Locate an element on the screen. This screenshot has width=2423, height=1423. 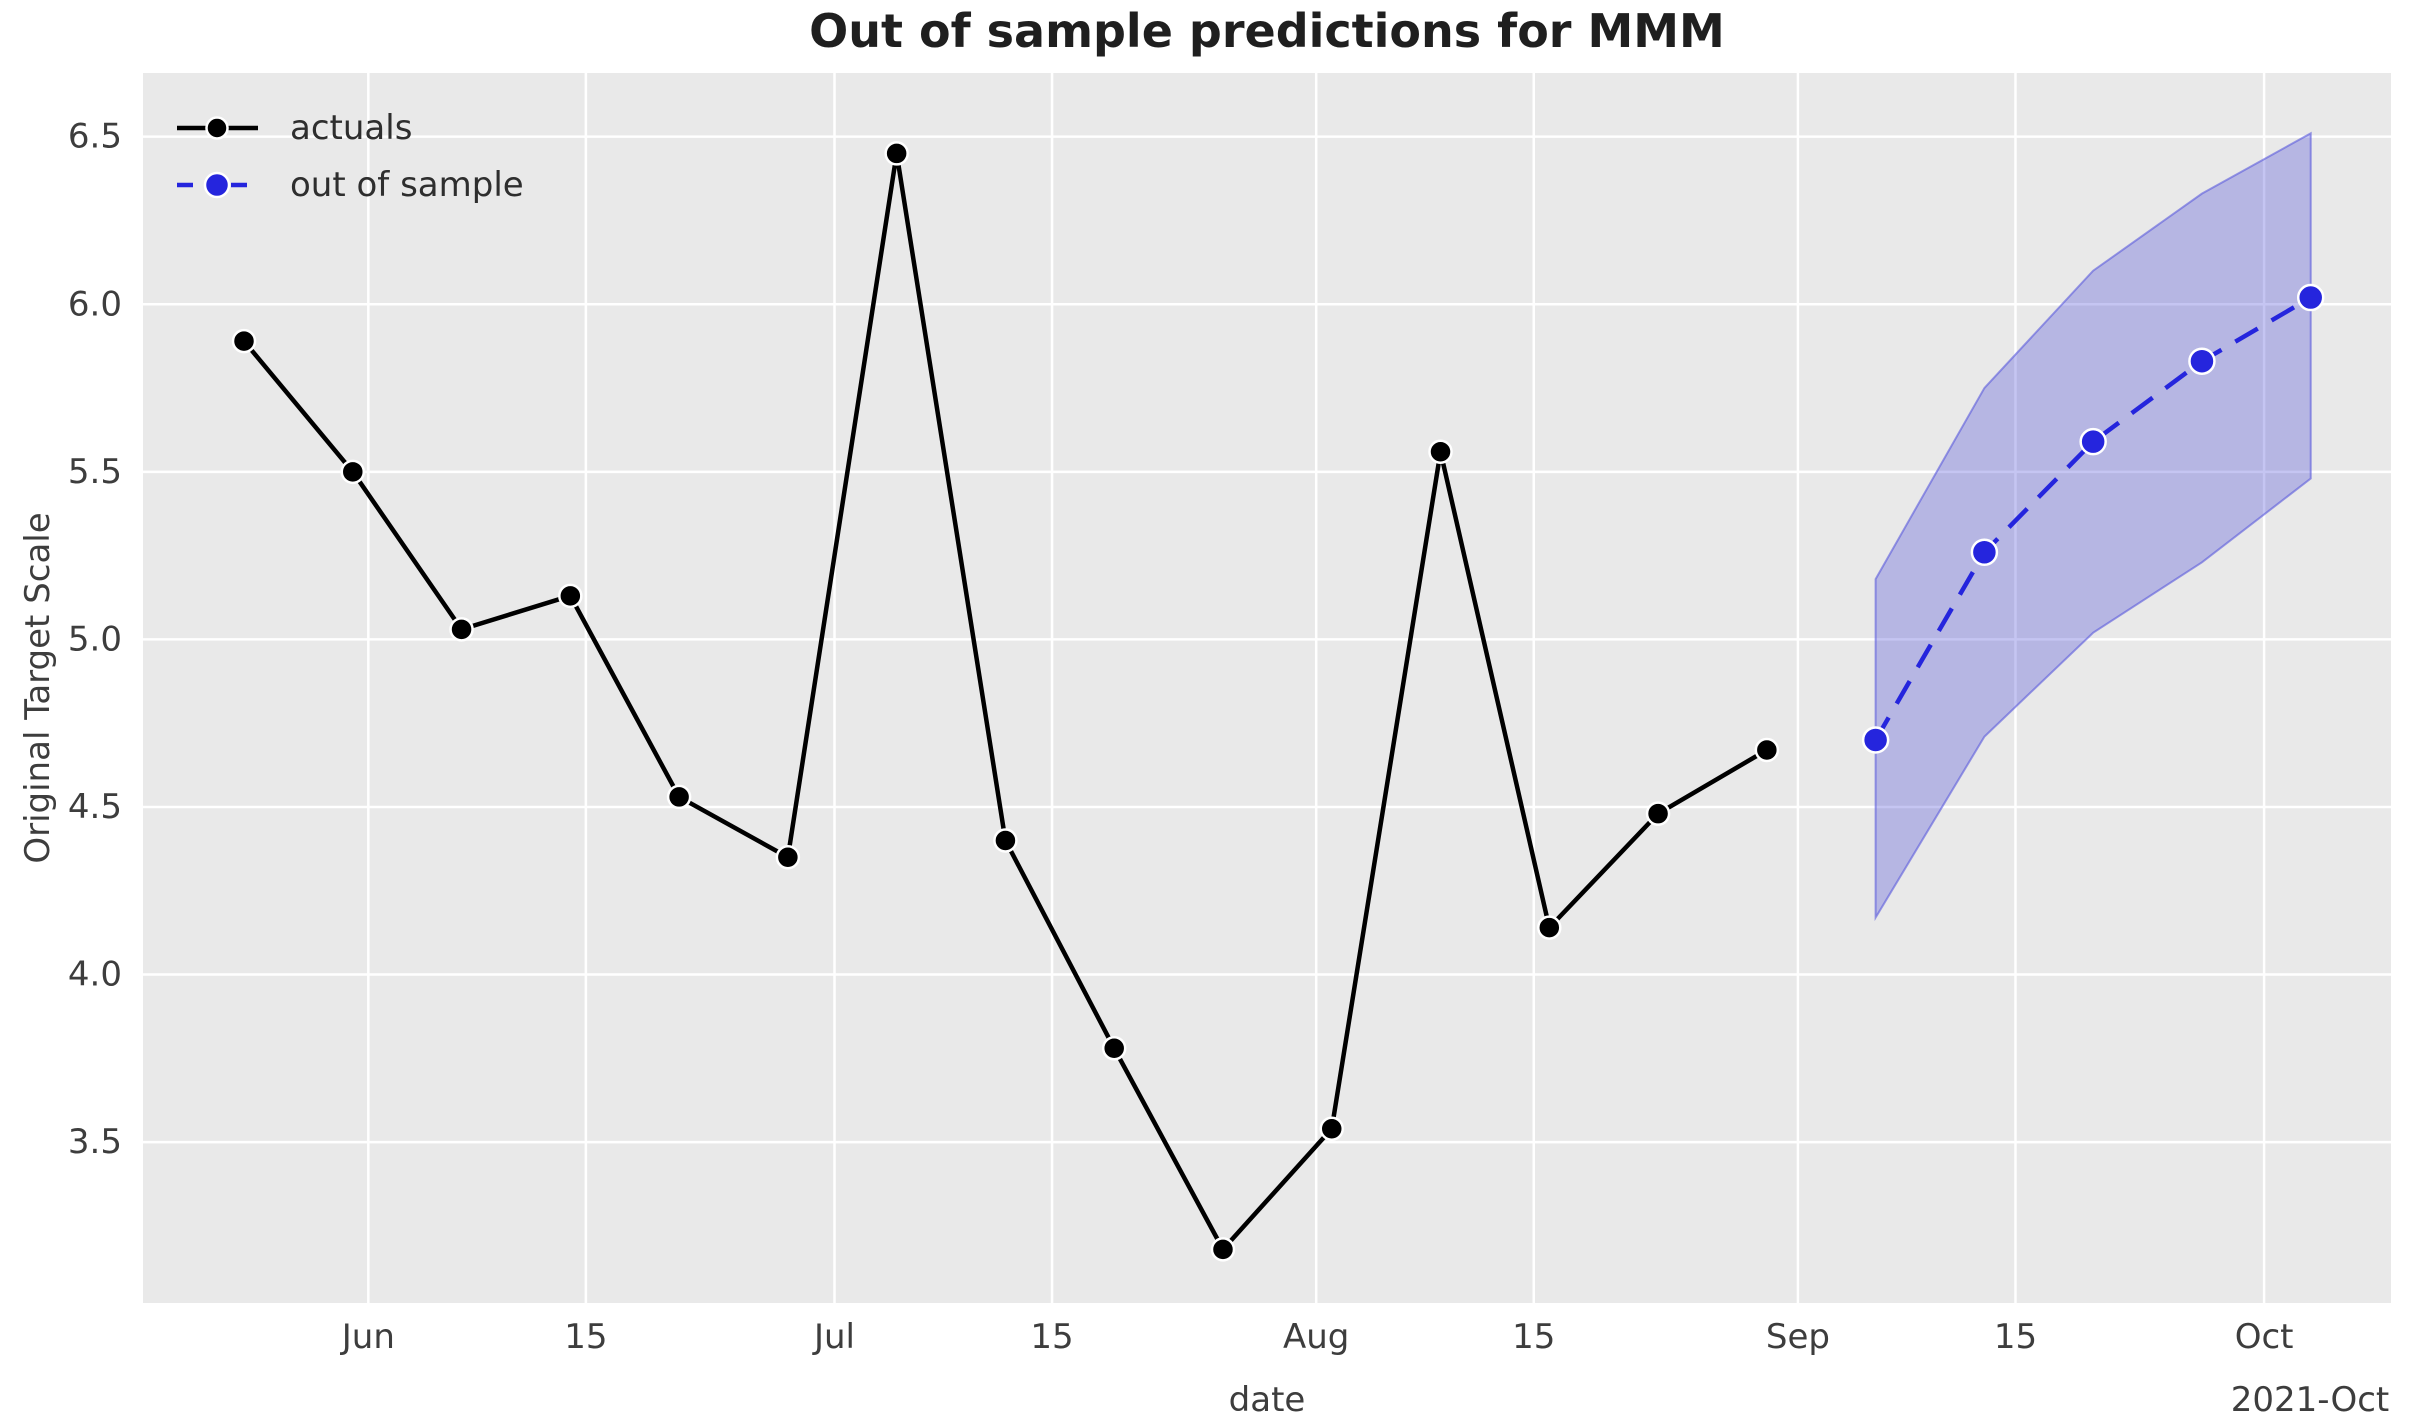
chart-title: Out of sample predictions for MMM is located at coordinates (1267, 31).